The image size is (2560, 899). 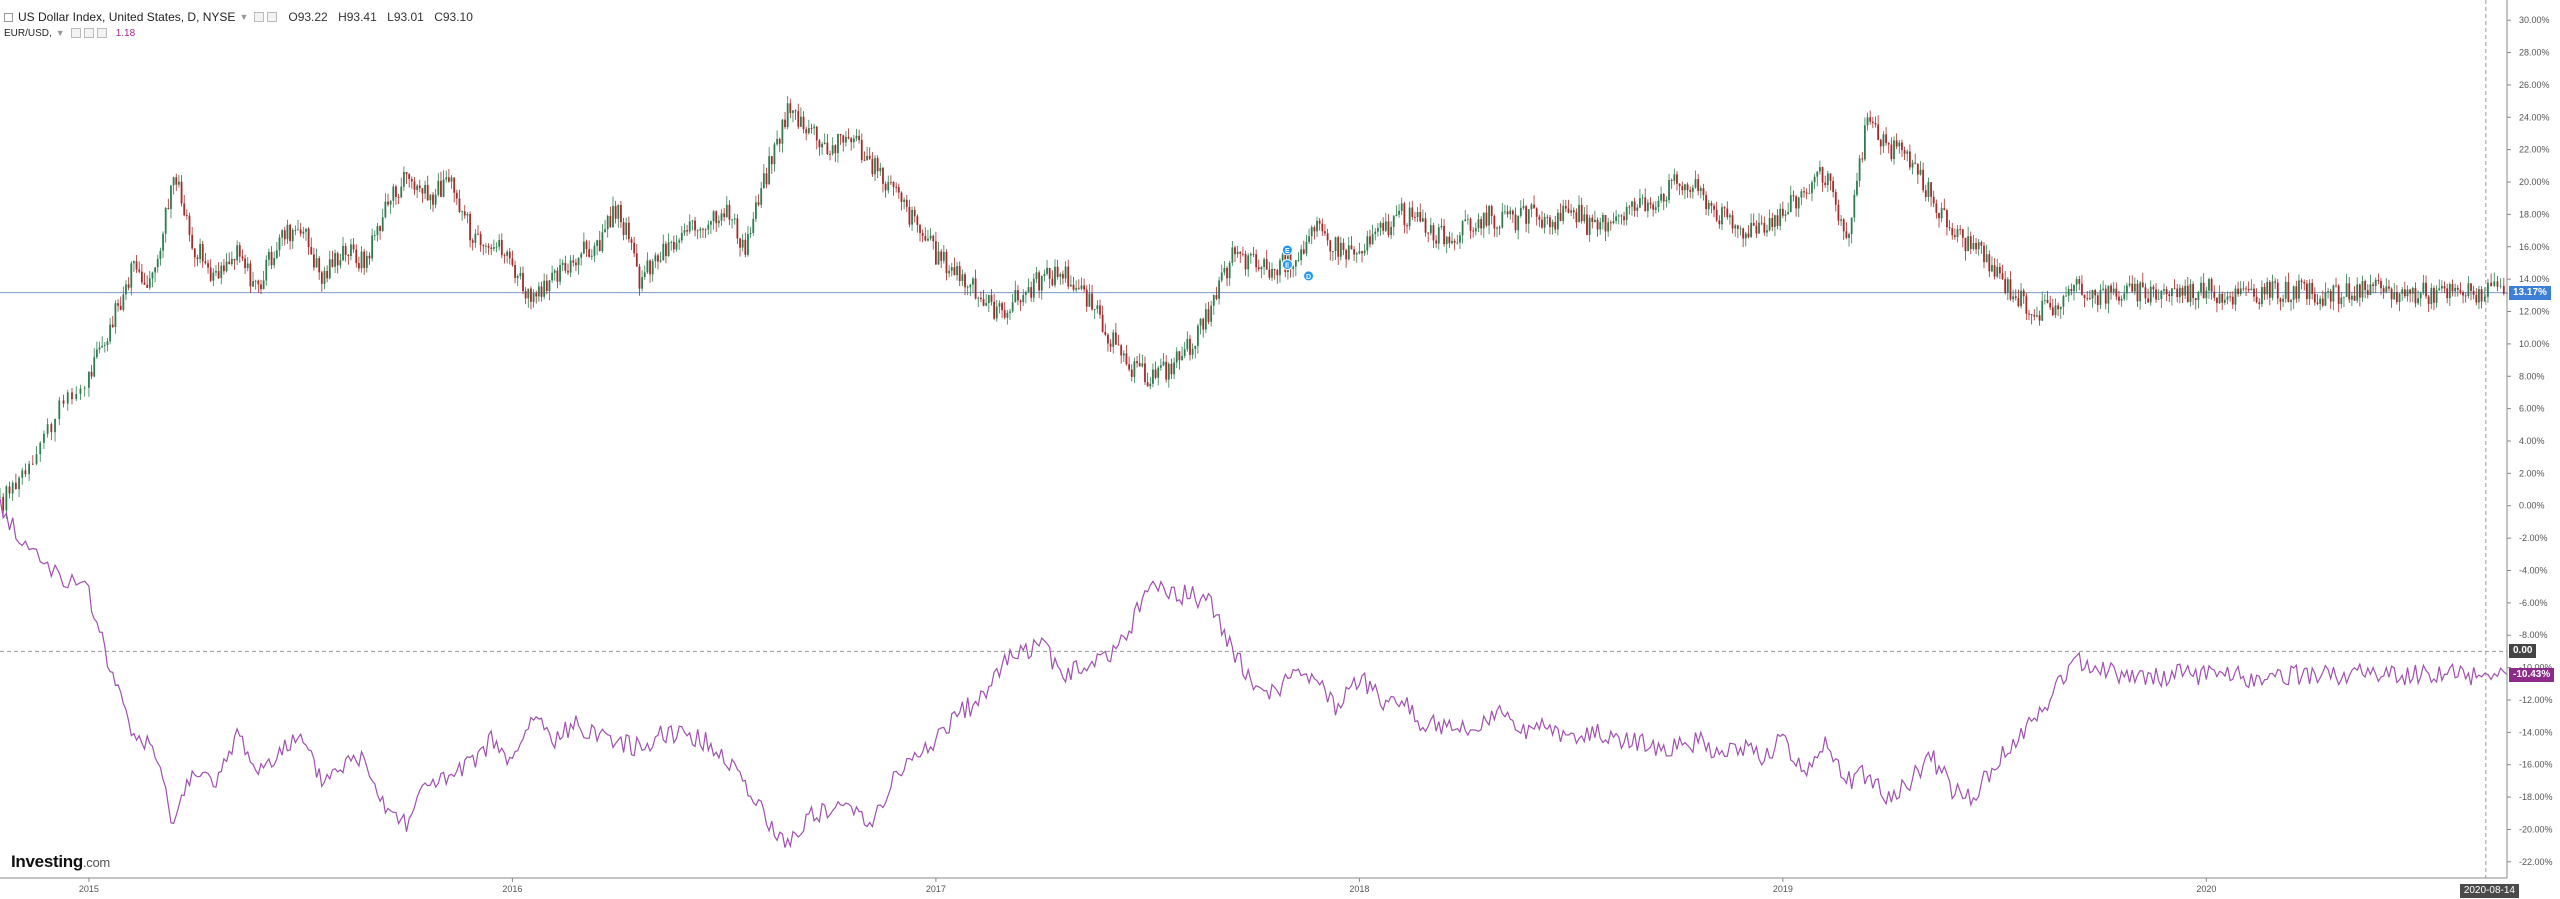 I want to click on compare-series-legend: EUR/USD, ▼ 1.18, so click(x=69, y=33).